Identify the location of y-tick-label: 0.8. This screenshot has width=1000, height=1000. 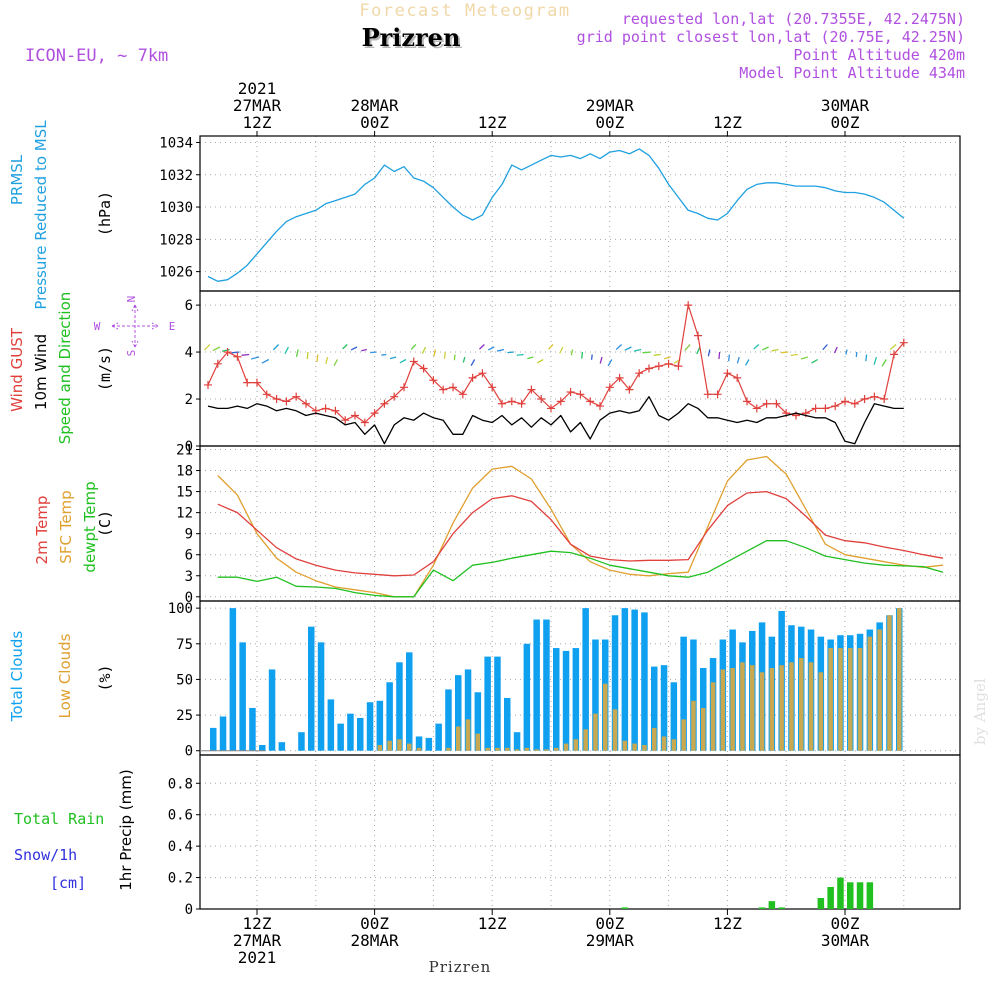
(180, 784).